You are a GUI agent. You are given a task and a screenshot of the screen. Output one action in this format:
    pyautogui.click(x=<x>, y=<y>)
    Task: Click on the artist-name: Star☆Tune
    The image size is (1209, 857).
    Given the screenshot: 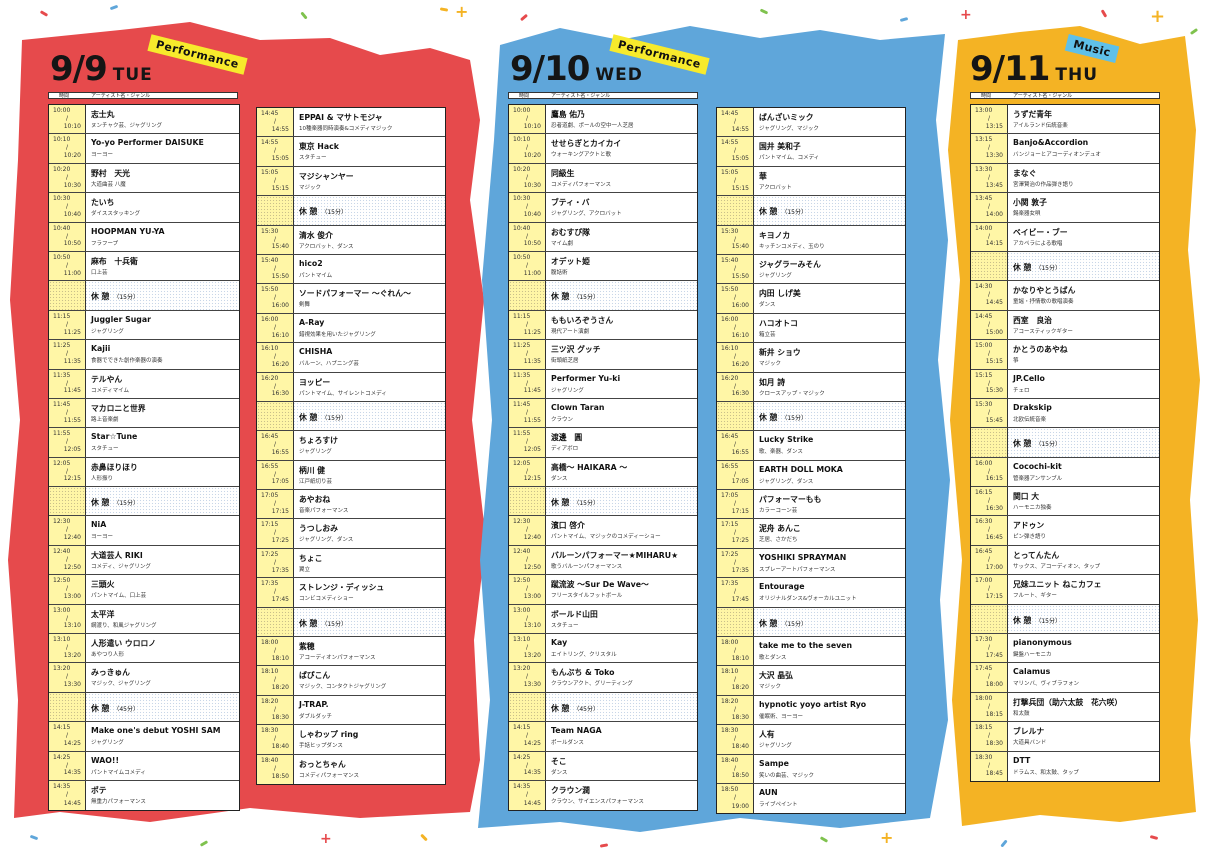 What is the action you would take?
    pyautogui.click(x=114, y=436)
    